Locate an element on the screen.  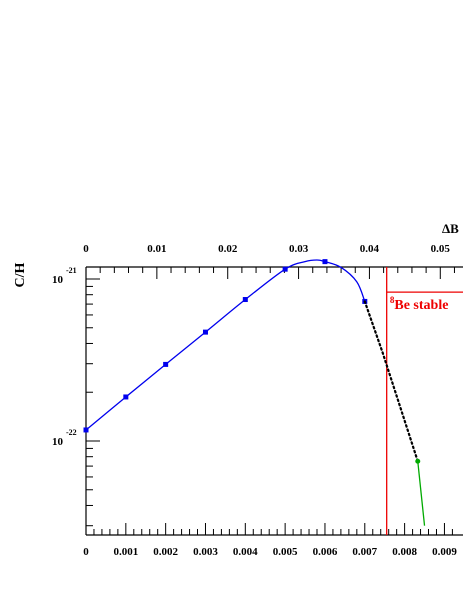
series-1-line is located at coordinates (391, 381).